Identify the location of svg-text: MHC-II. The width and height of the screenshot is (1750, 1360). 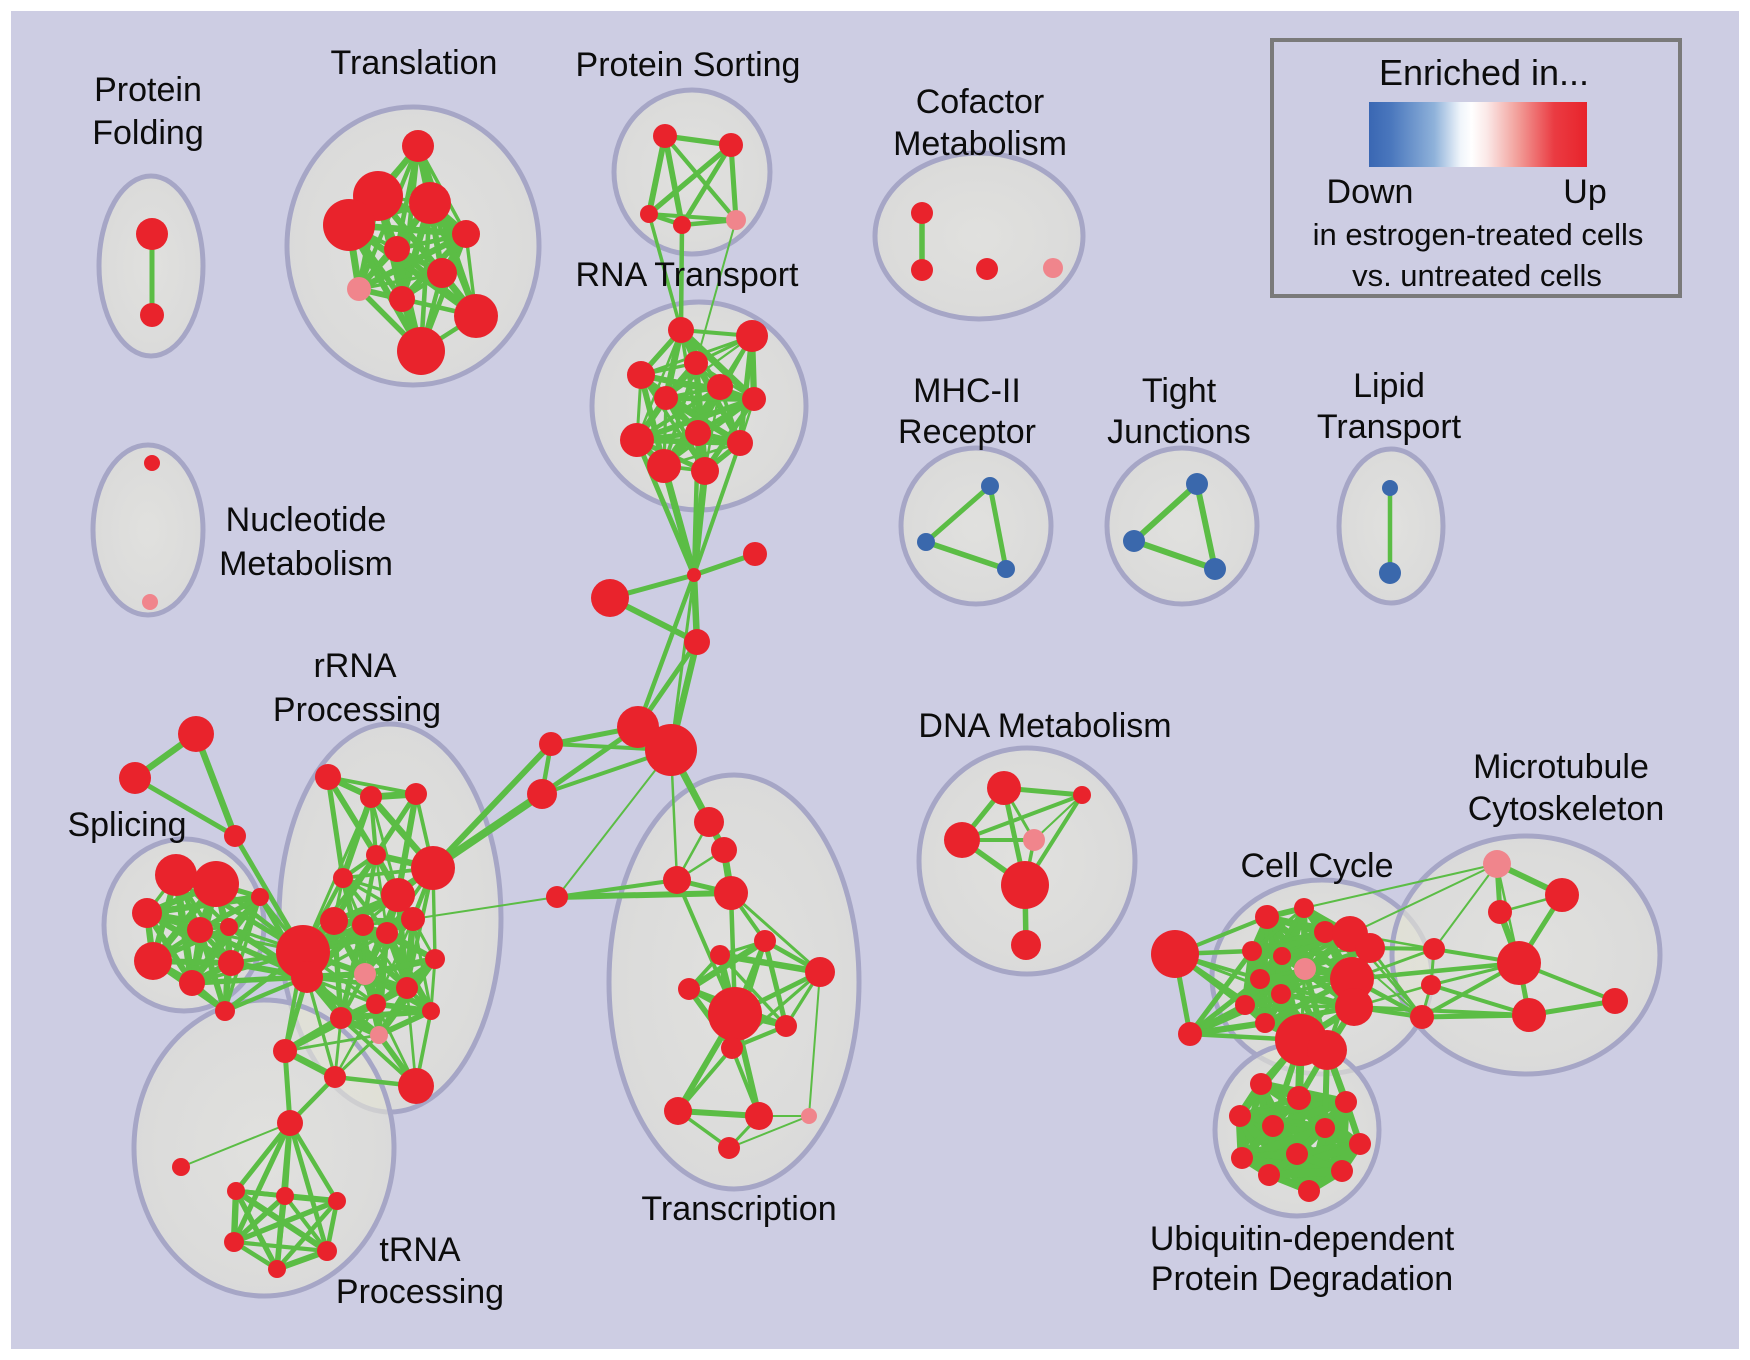
(967, 391).